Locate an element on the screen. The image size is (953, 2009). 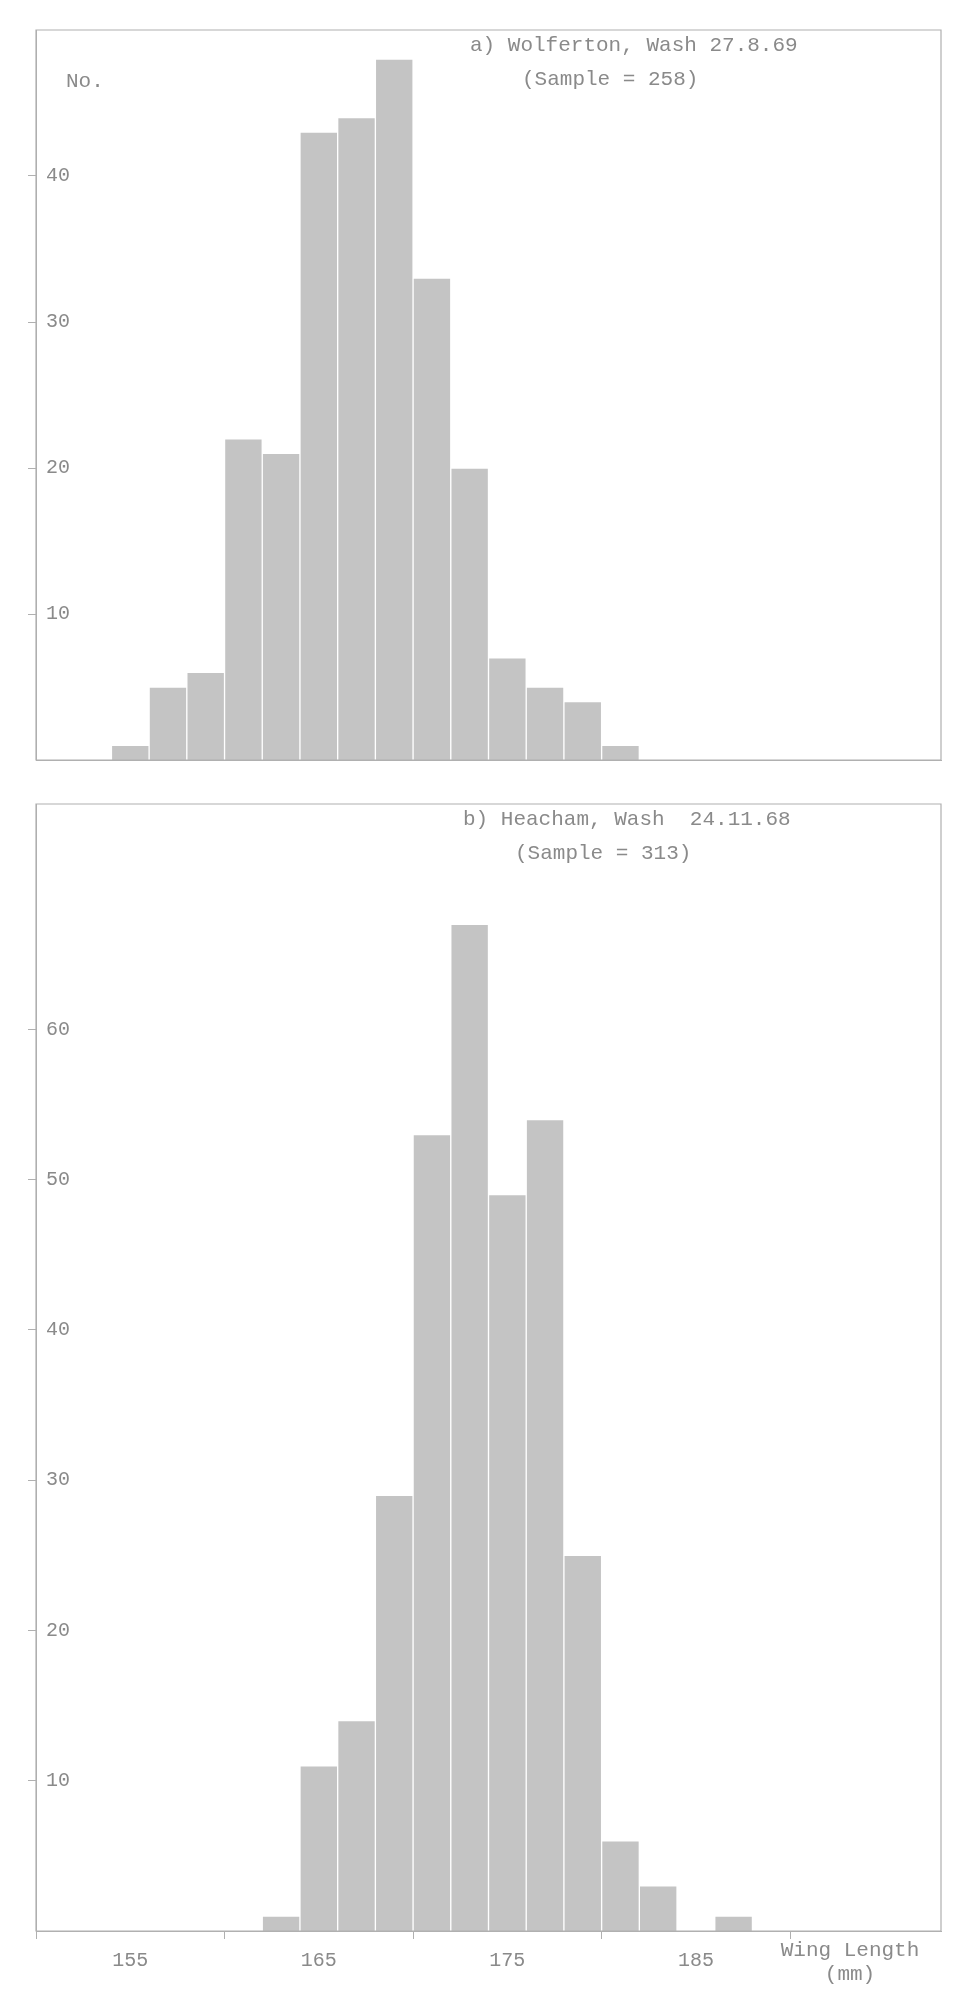
y-tick-label: 50 is located at coordinates (58, 1179).